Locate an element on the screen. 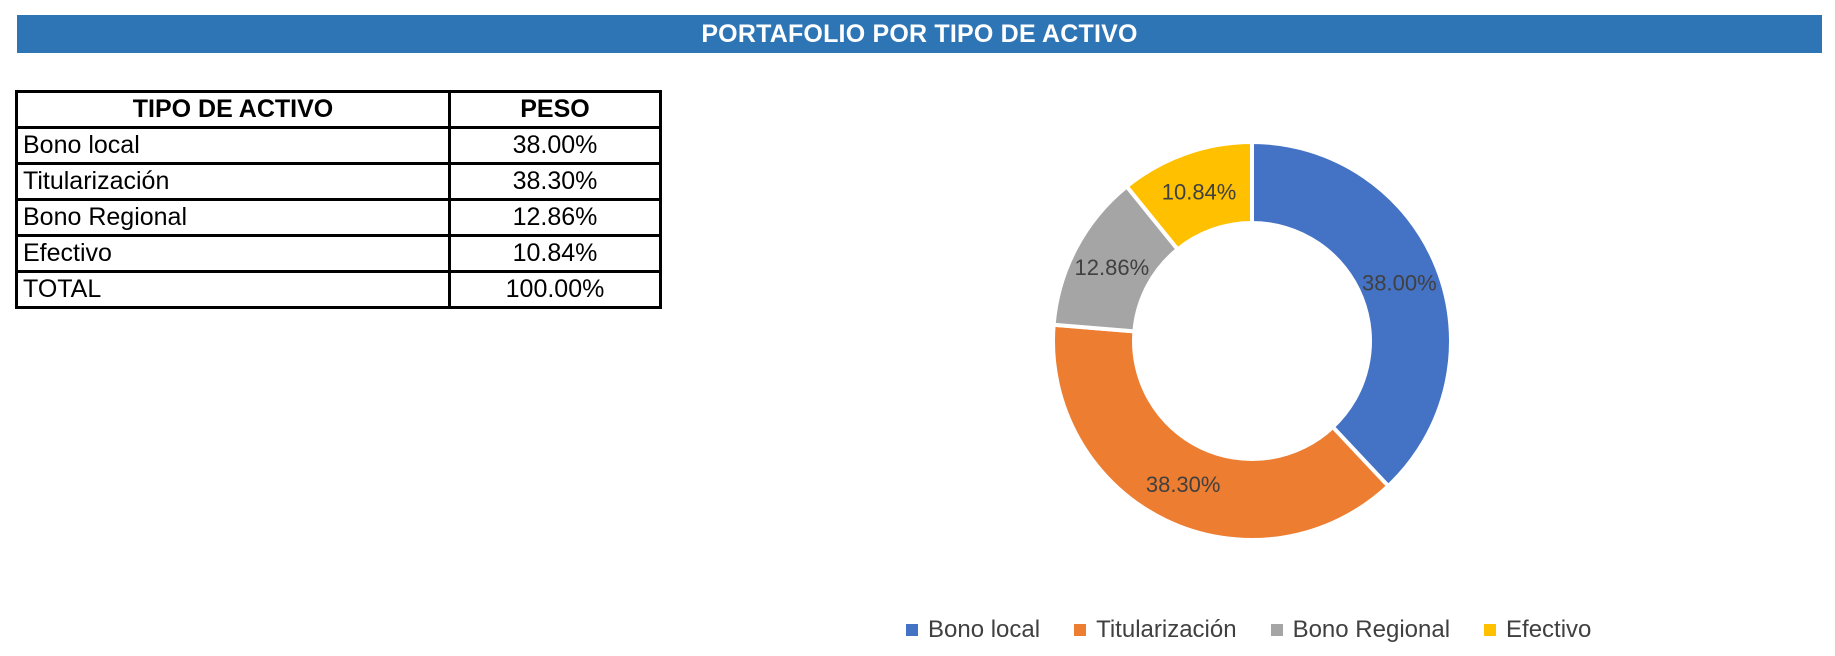  legend-item-efectivo: Efectivo is located at coordinates (1537, 630).